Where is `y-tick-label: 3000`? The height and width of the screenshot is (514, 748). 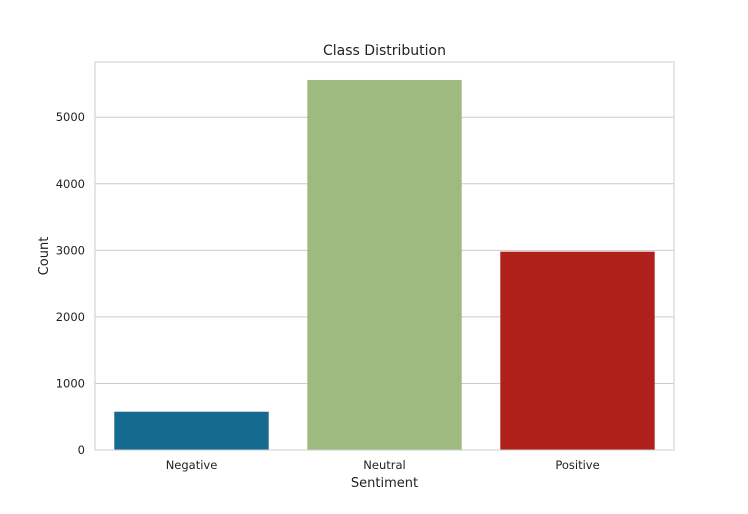
y-tick-label: 3000 is located at coordinates (70, 250).